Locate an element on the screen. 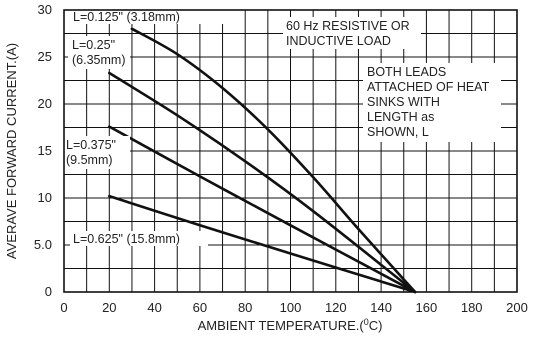 The width and height of the screenshot is (544, 337). x-axis-label: AMBIENT TEMPERATURE.(0C) is located at coordinates (290, 325).